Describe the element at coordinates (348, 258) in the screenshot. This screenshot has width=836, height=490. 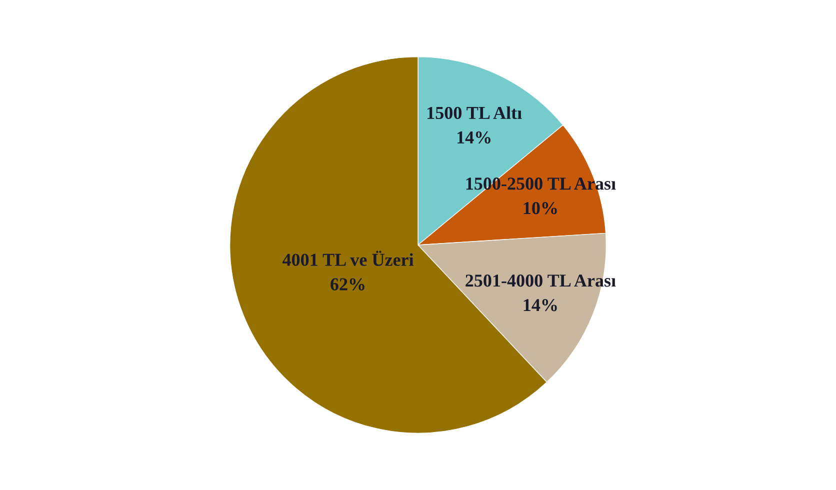
I see `slice-label: 4001 TL ve Üzeri` at that location.